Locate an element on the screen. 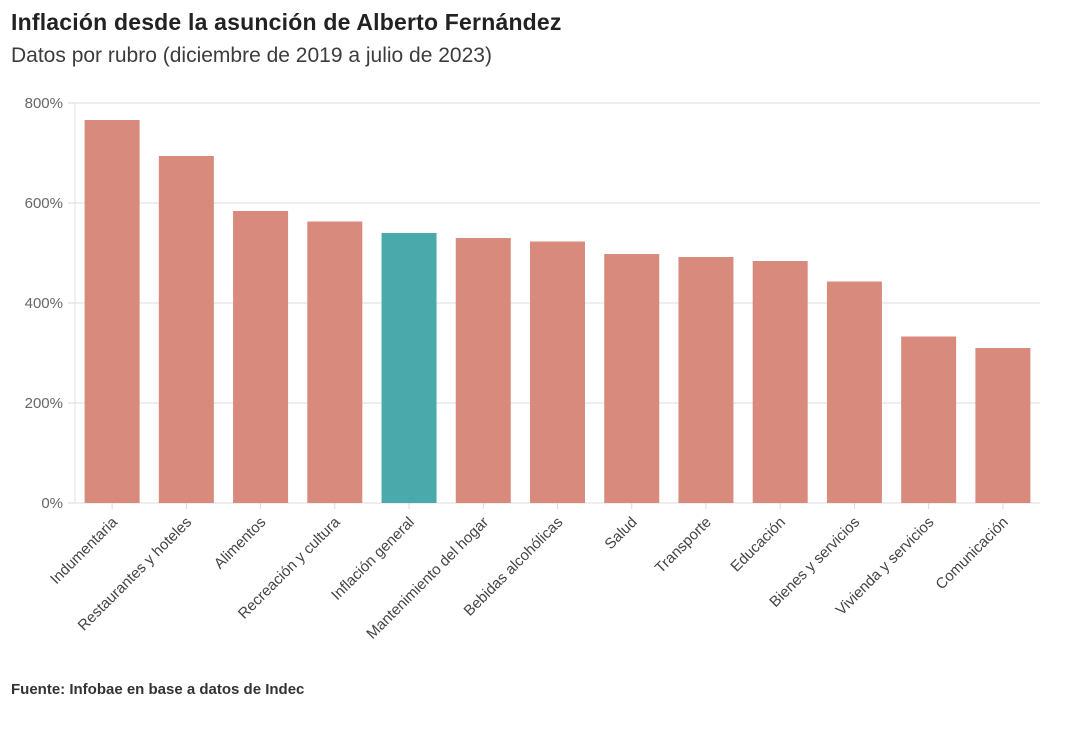  x-category-label: Comunicación is located at coordinates (971, 553).